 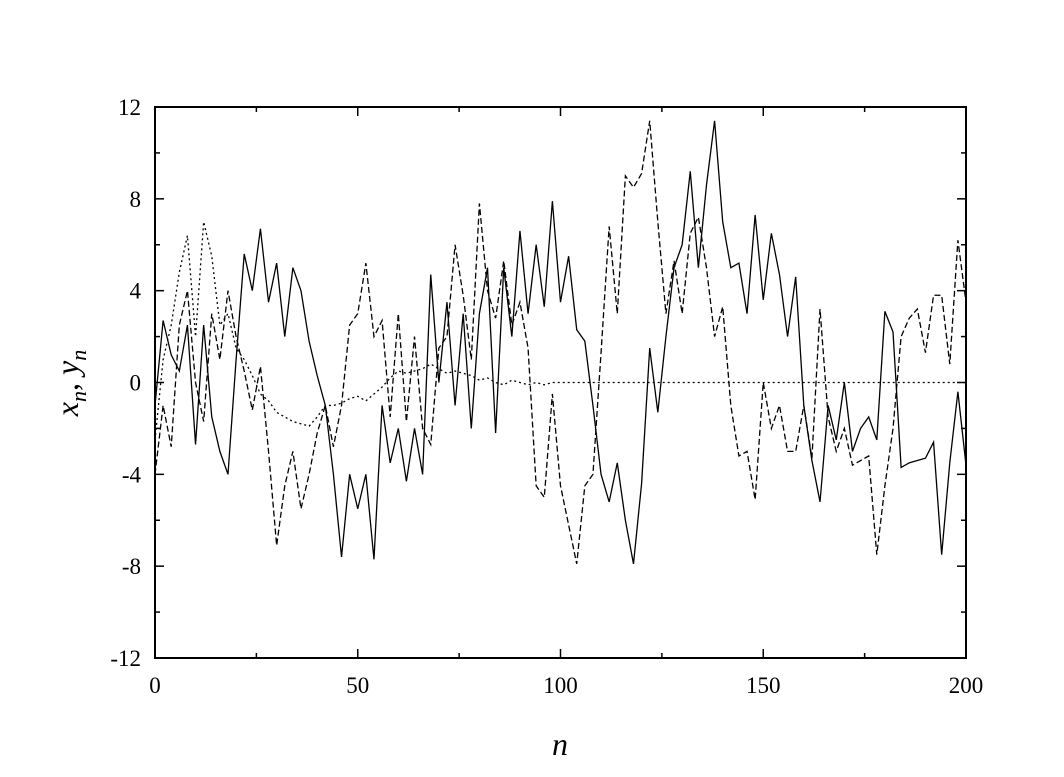 What do you see at coordinates (136, 383) in the screenshot?
I see `y-tick-label: 0` at bounding box center [136, 383].